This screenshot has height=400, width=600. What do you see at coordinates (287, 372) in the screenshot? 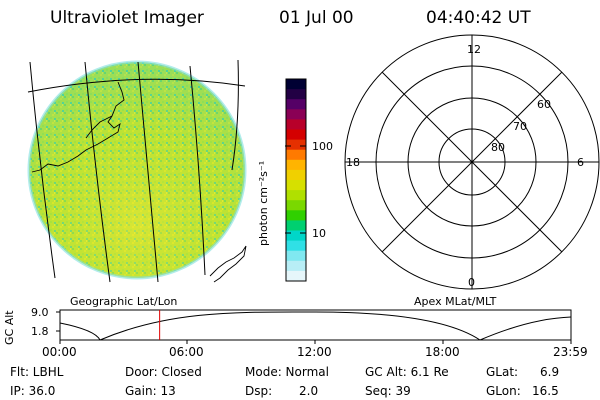
I see `info-mode: Mode: Normal` at bounding box center [287, 372].